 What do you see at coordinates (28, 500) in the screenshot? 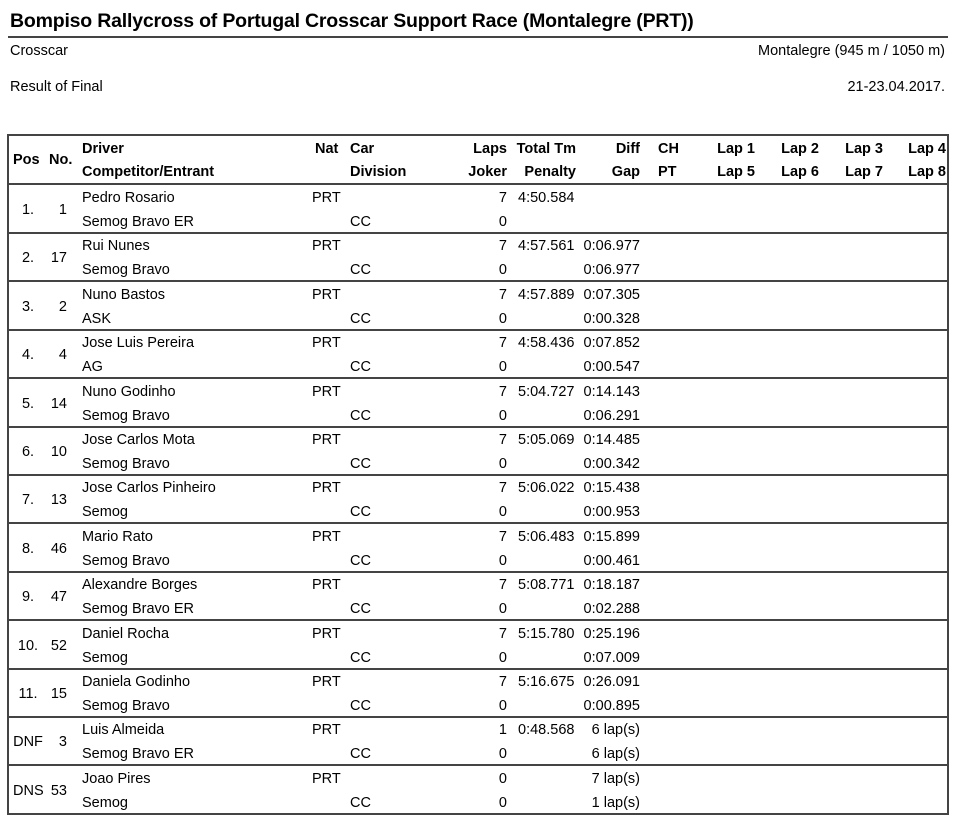
I see `cell-pos: 7.` at bounding box center [28, 500].